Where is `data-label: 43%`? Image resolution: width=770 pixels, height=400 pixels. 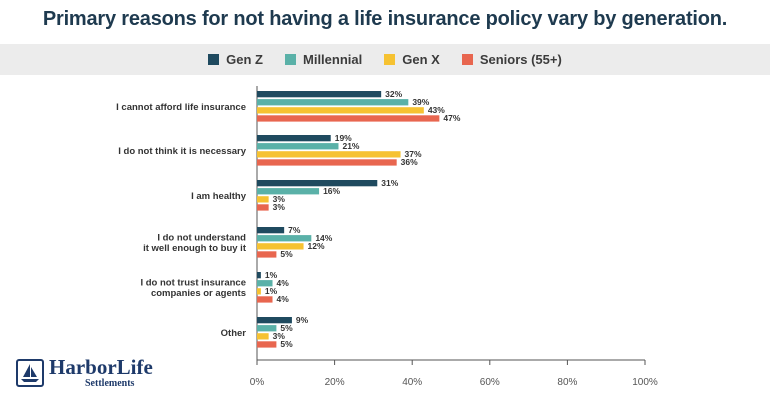
data-label: 43% is located at coordinates (436, 110).